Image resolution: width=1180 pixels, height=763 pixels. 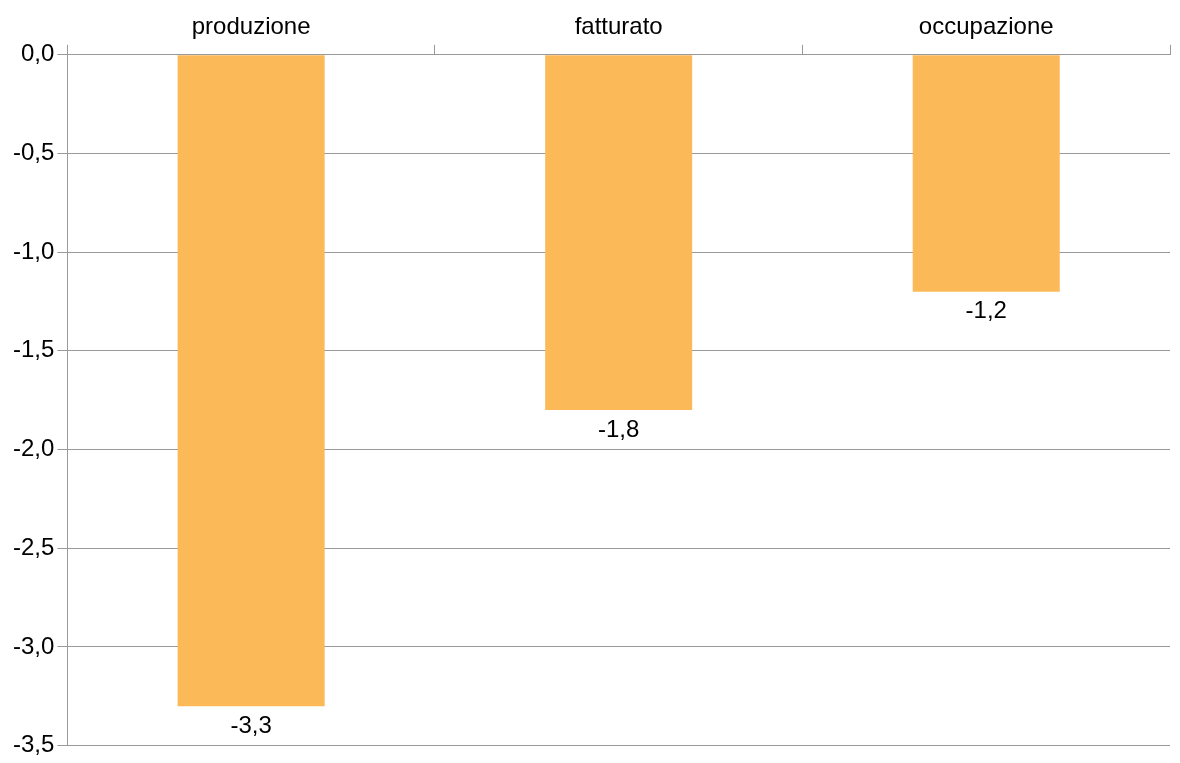 What do you see at coordinates (619, 428) in the screenshot?
I see `data-label: -1,8` at bounding box center [619, 428].